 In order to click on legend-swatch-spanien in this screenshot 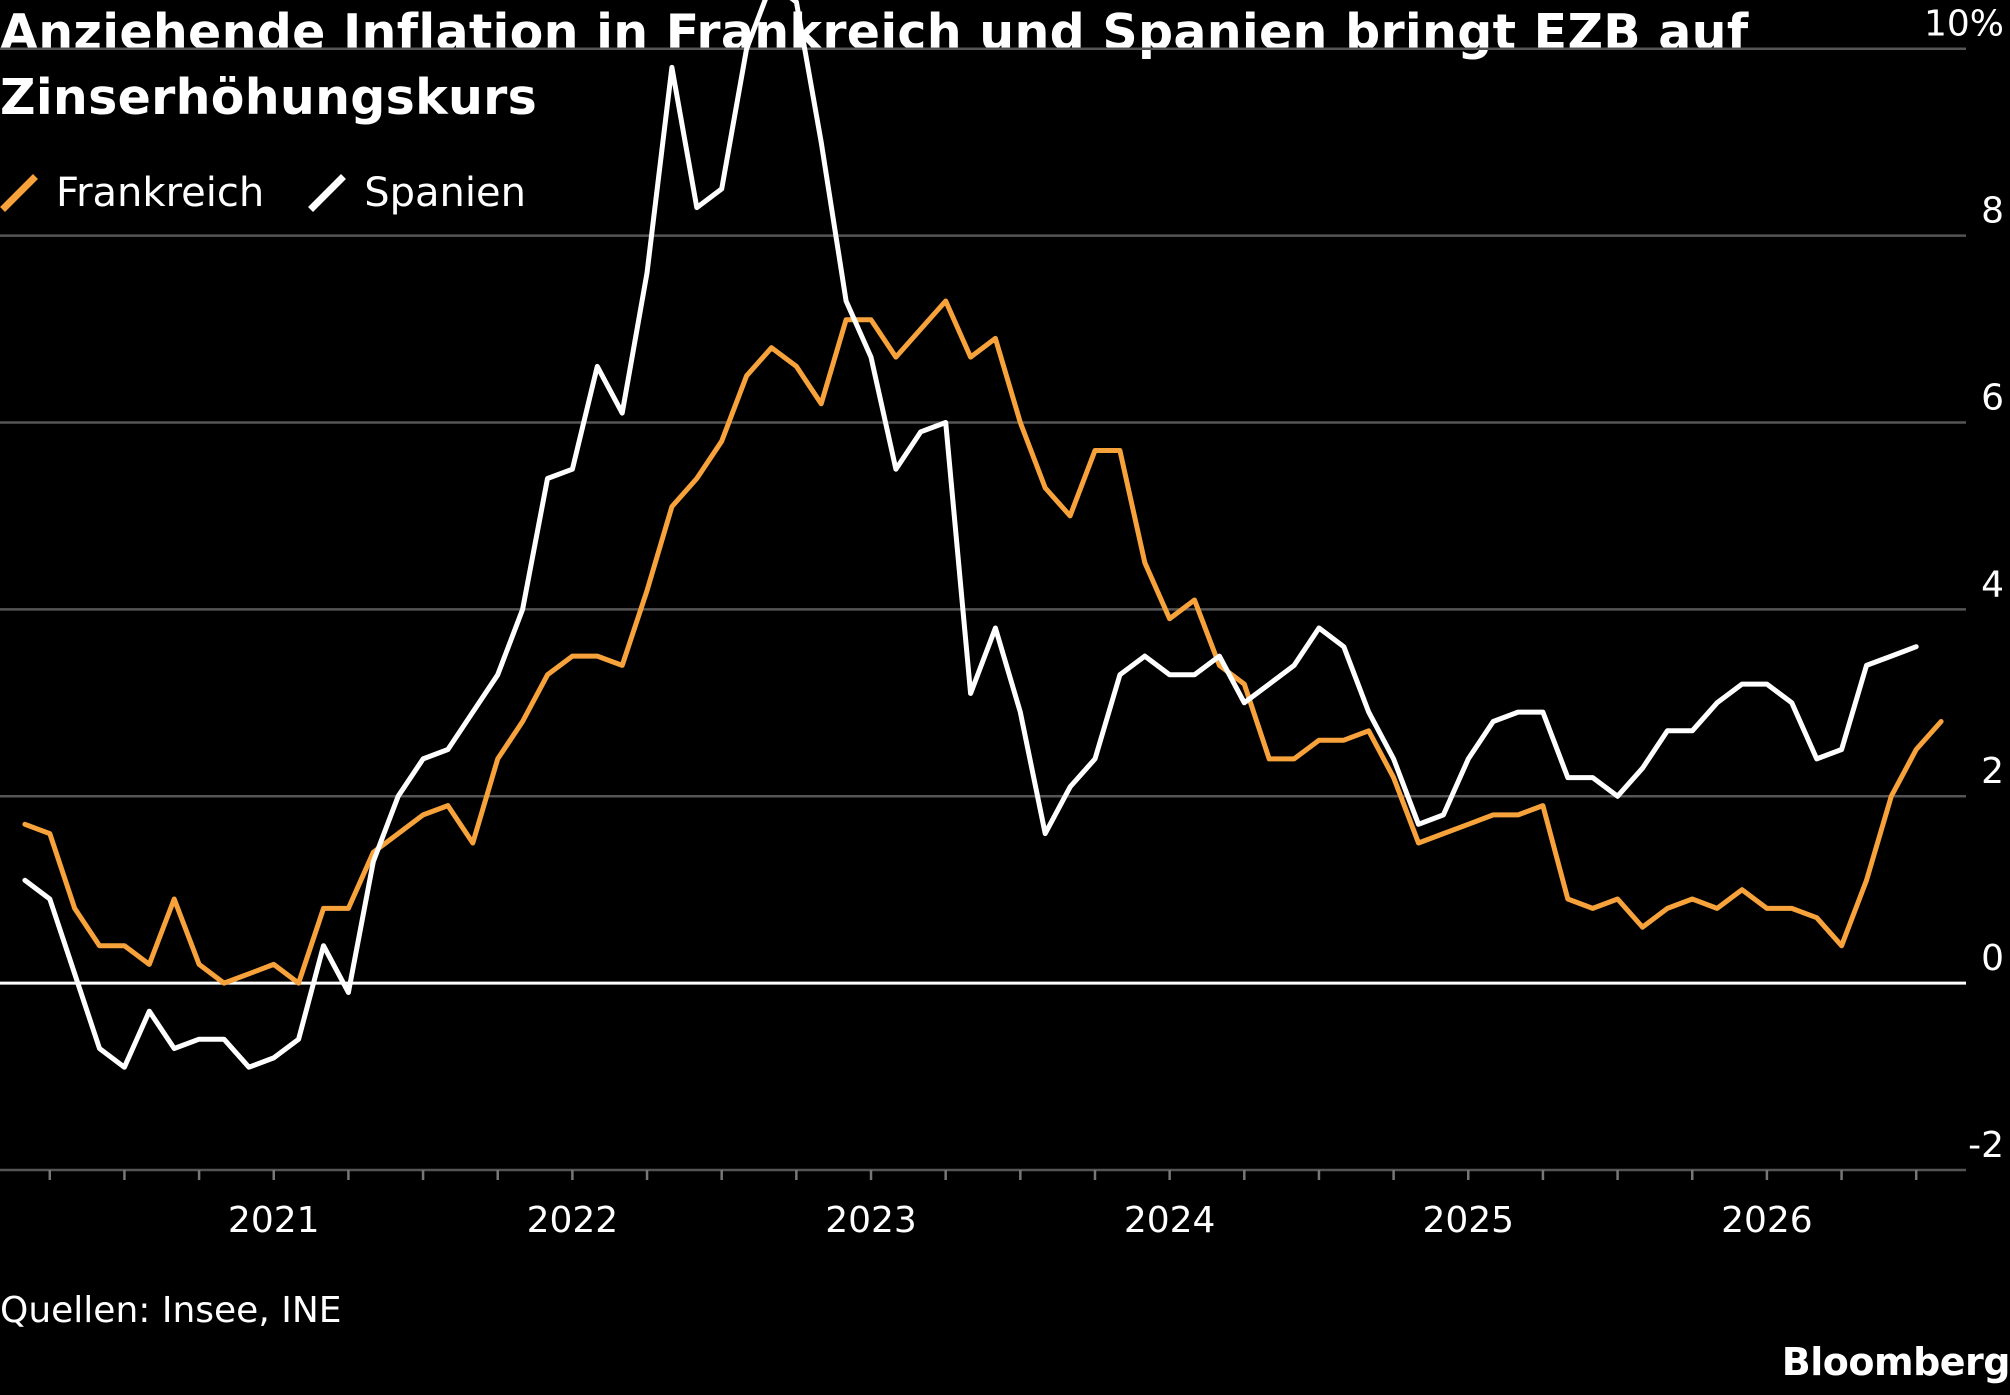, I will do `click(327, 193)`.